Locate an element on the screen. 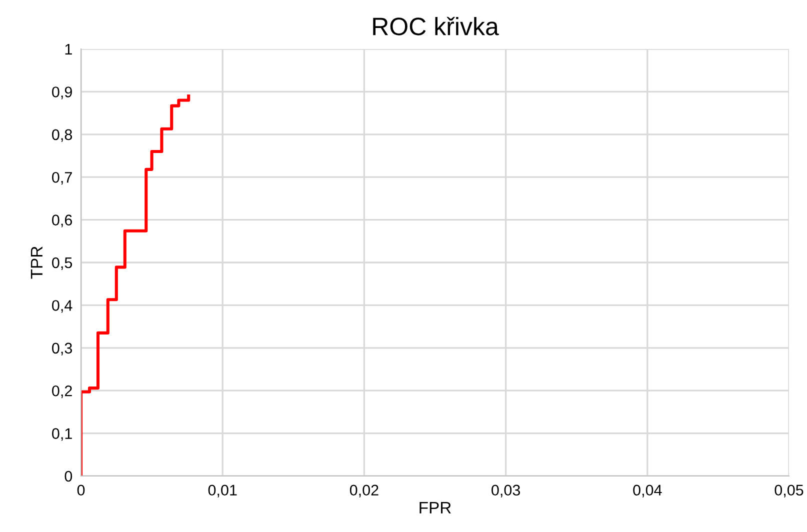 This screenshot has width=807, height=532. y-tick-label: 0,3 is located at coordinates (62, 349).